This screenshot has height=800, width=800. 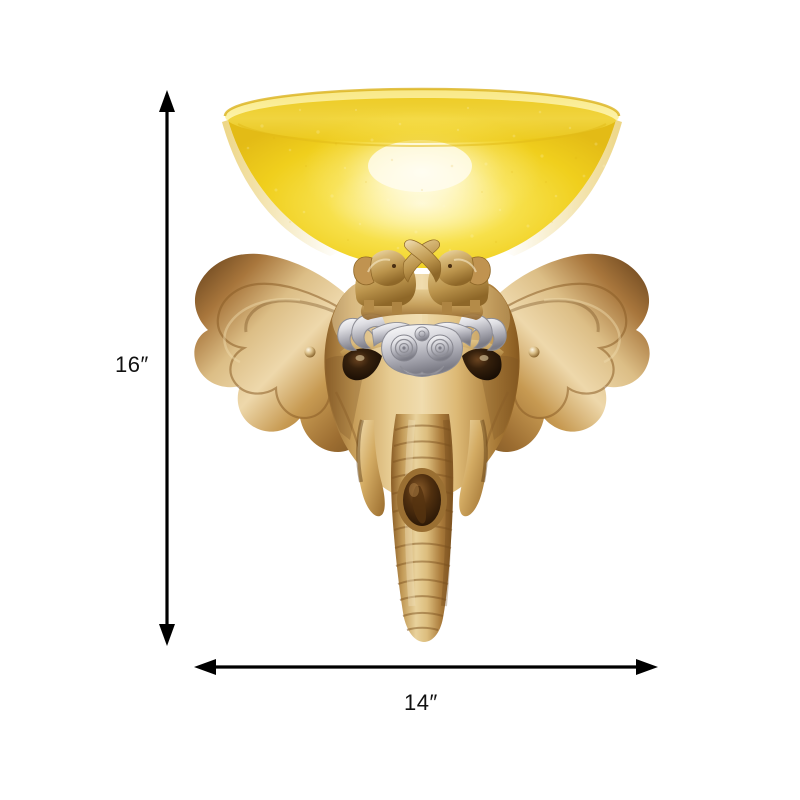 I want to click on width-arrowhead-right, so click(x=647, y=667).